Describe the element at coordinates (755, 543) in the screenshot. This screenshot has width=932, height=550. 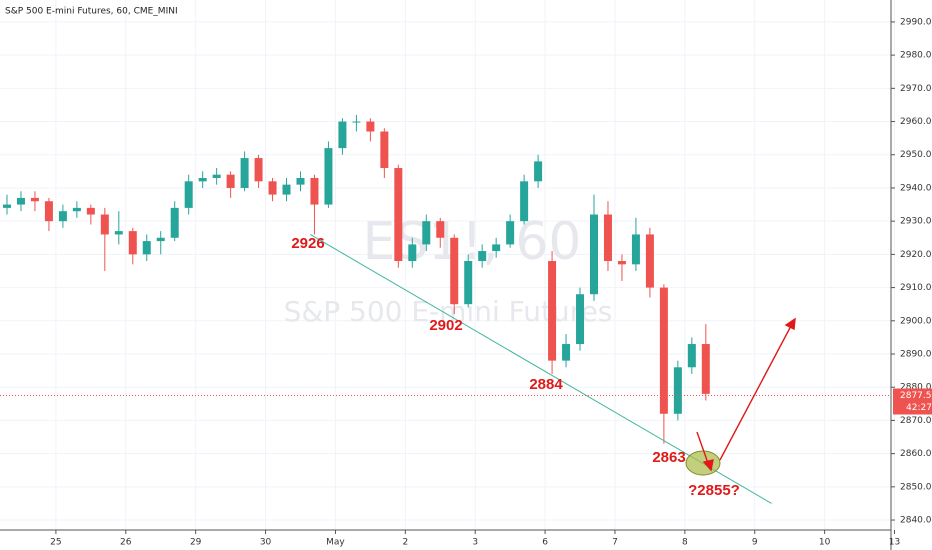
I see `x-tick-label: 9` at that location.